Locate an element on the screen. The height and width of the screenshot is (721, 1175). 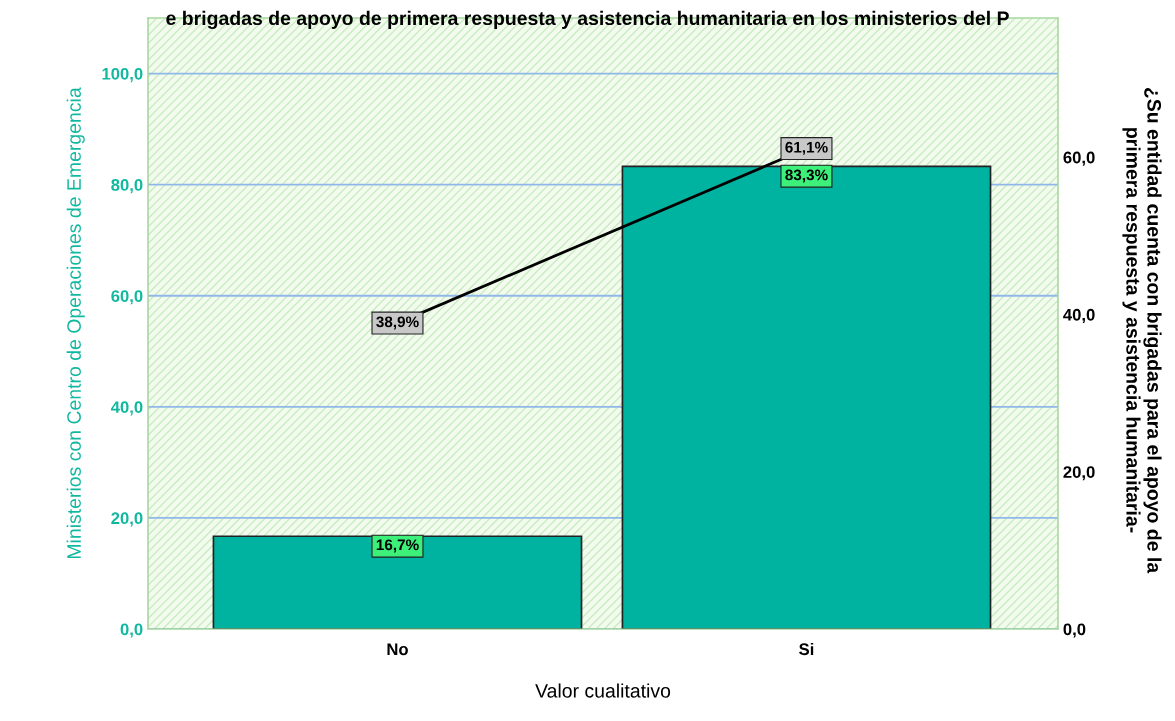
y2-tick-label: 60,0 is located at coordinates (1079, 158).